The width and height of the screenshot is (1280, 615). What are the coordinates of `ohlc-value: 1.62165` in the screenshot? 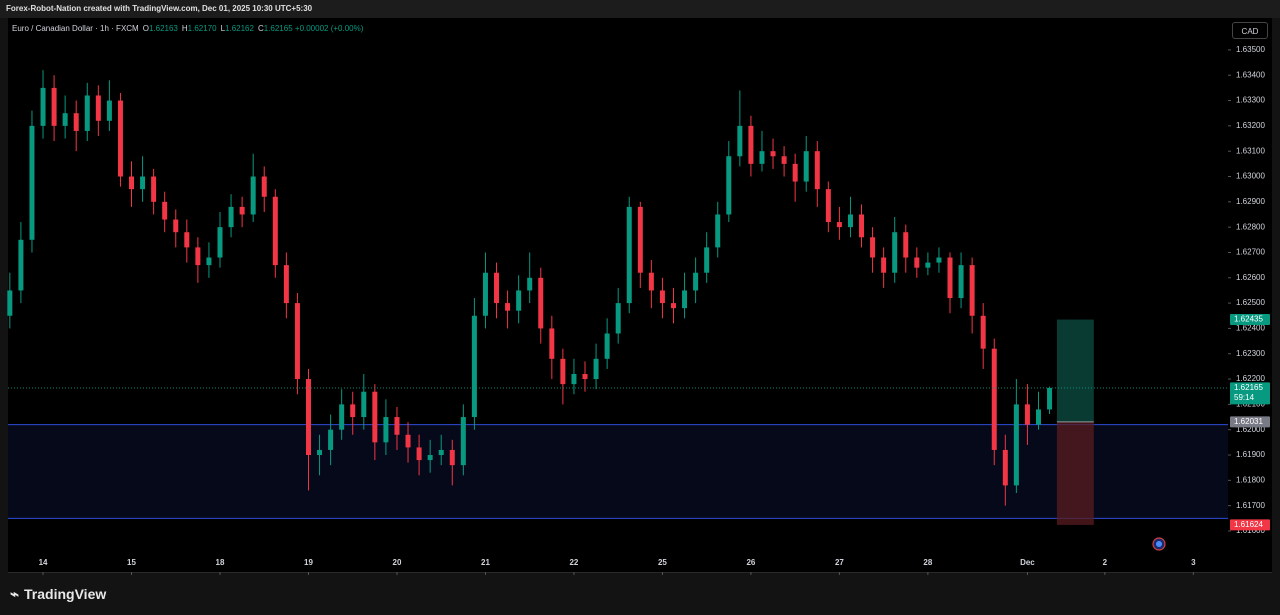 It's located at (278, 28).